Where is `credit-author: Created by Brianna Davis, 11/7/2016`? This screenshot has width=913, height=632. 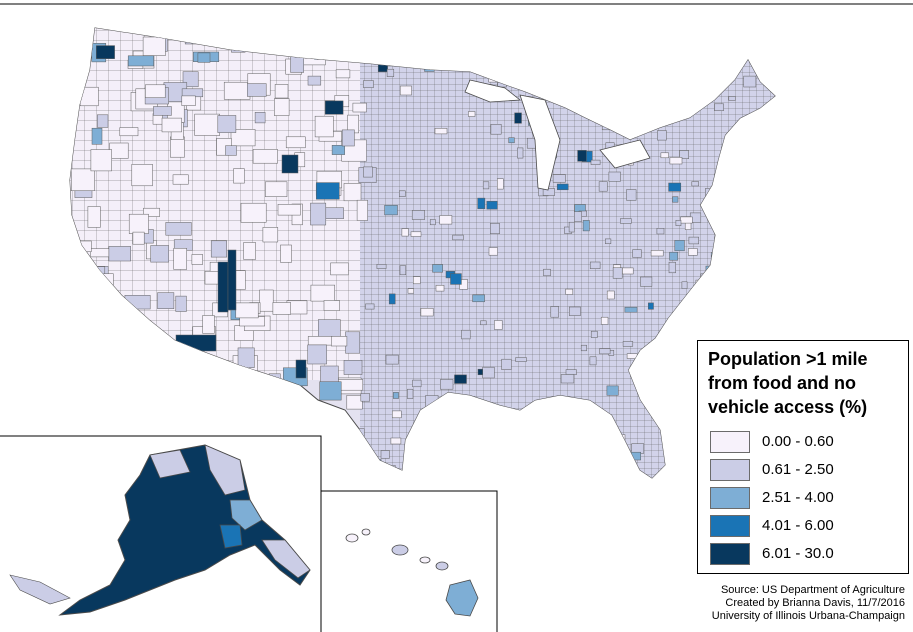
credit-author: Created by Brianna Davis, 11/7/2016 is located at coordinates (815, 603).